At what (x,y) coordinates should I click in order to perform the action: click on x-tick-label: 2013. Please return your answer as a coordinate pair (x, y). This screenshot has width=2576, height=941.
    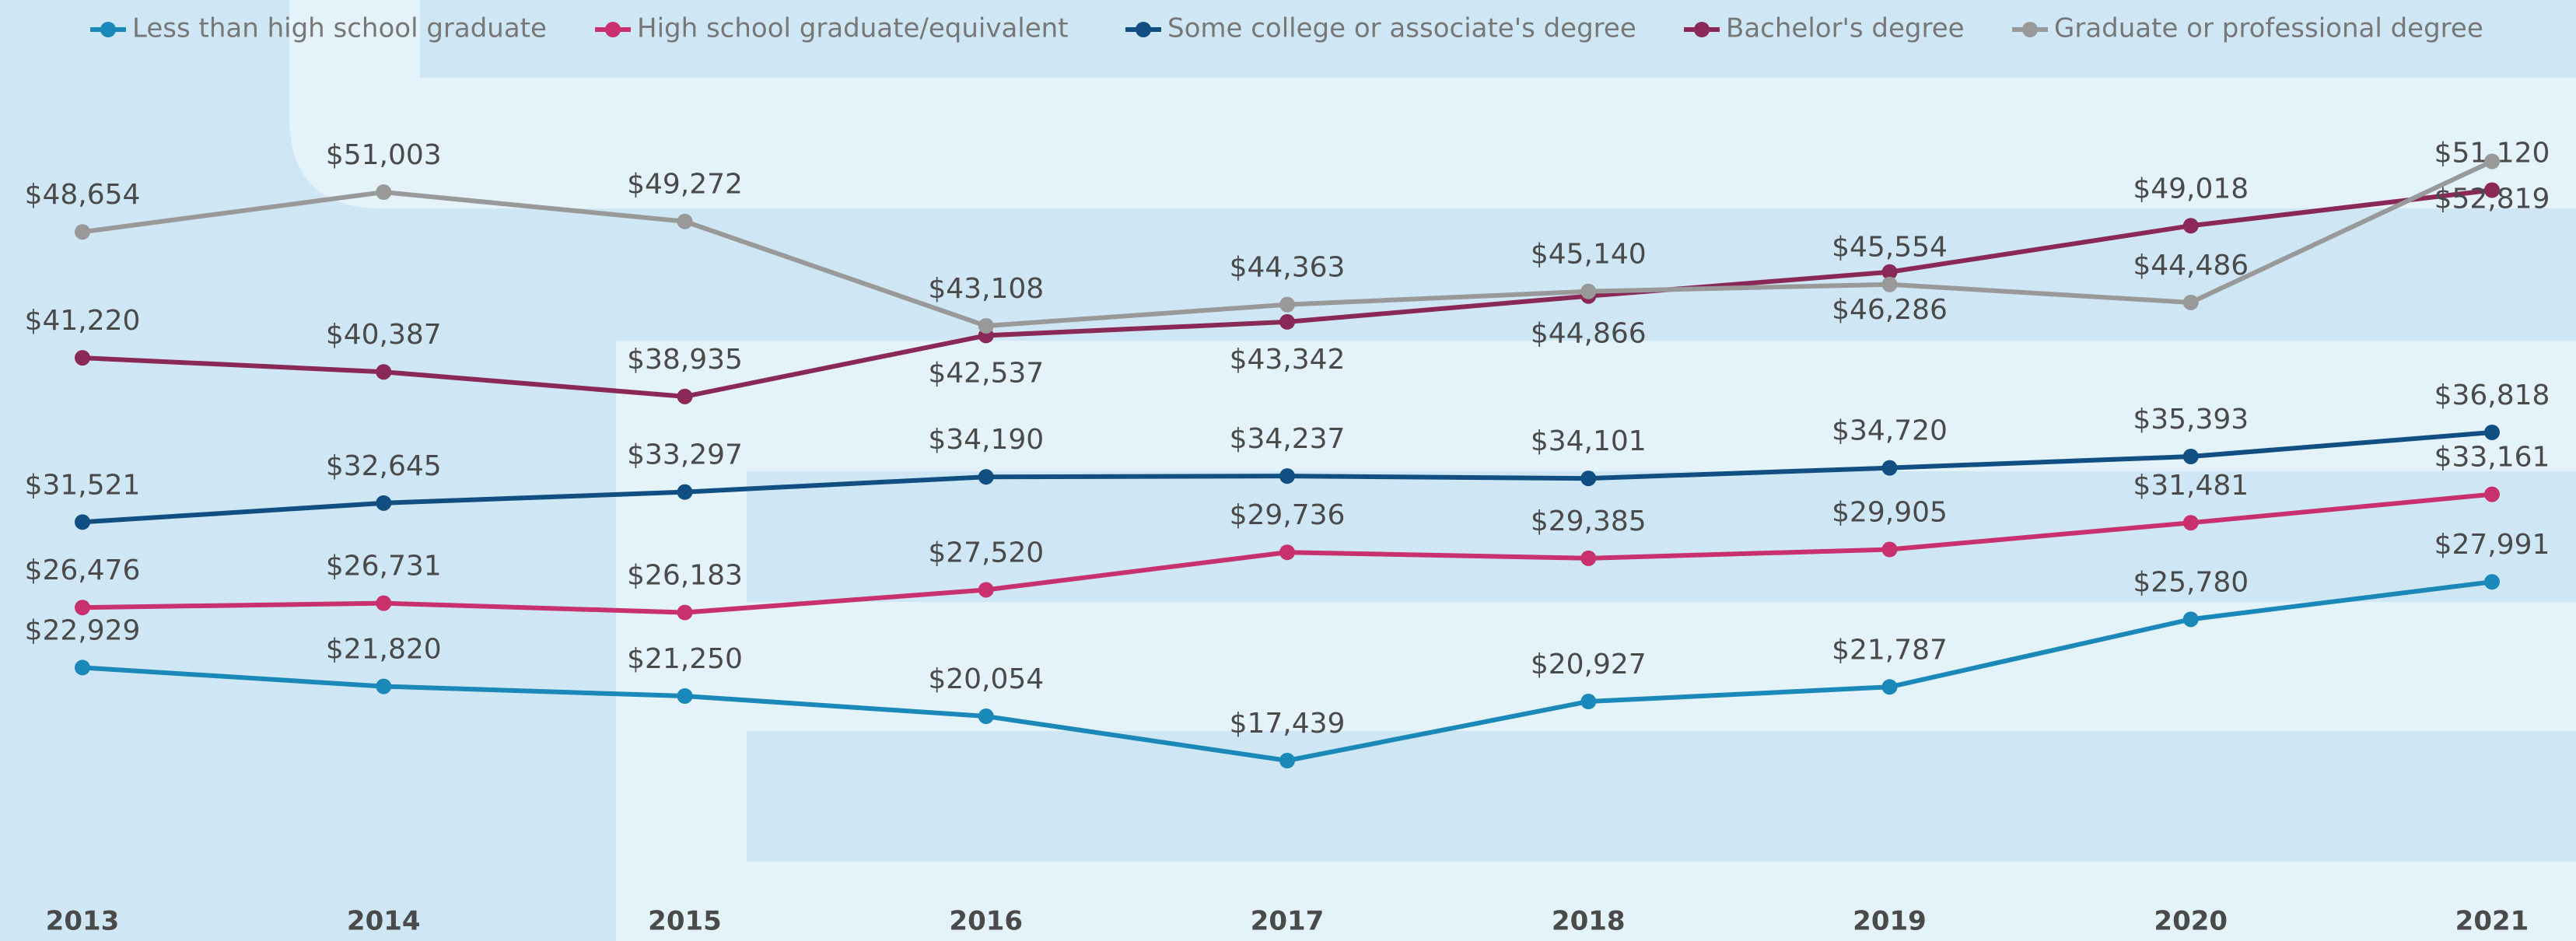
    Looking at the image, I should click on (83, 922).